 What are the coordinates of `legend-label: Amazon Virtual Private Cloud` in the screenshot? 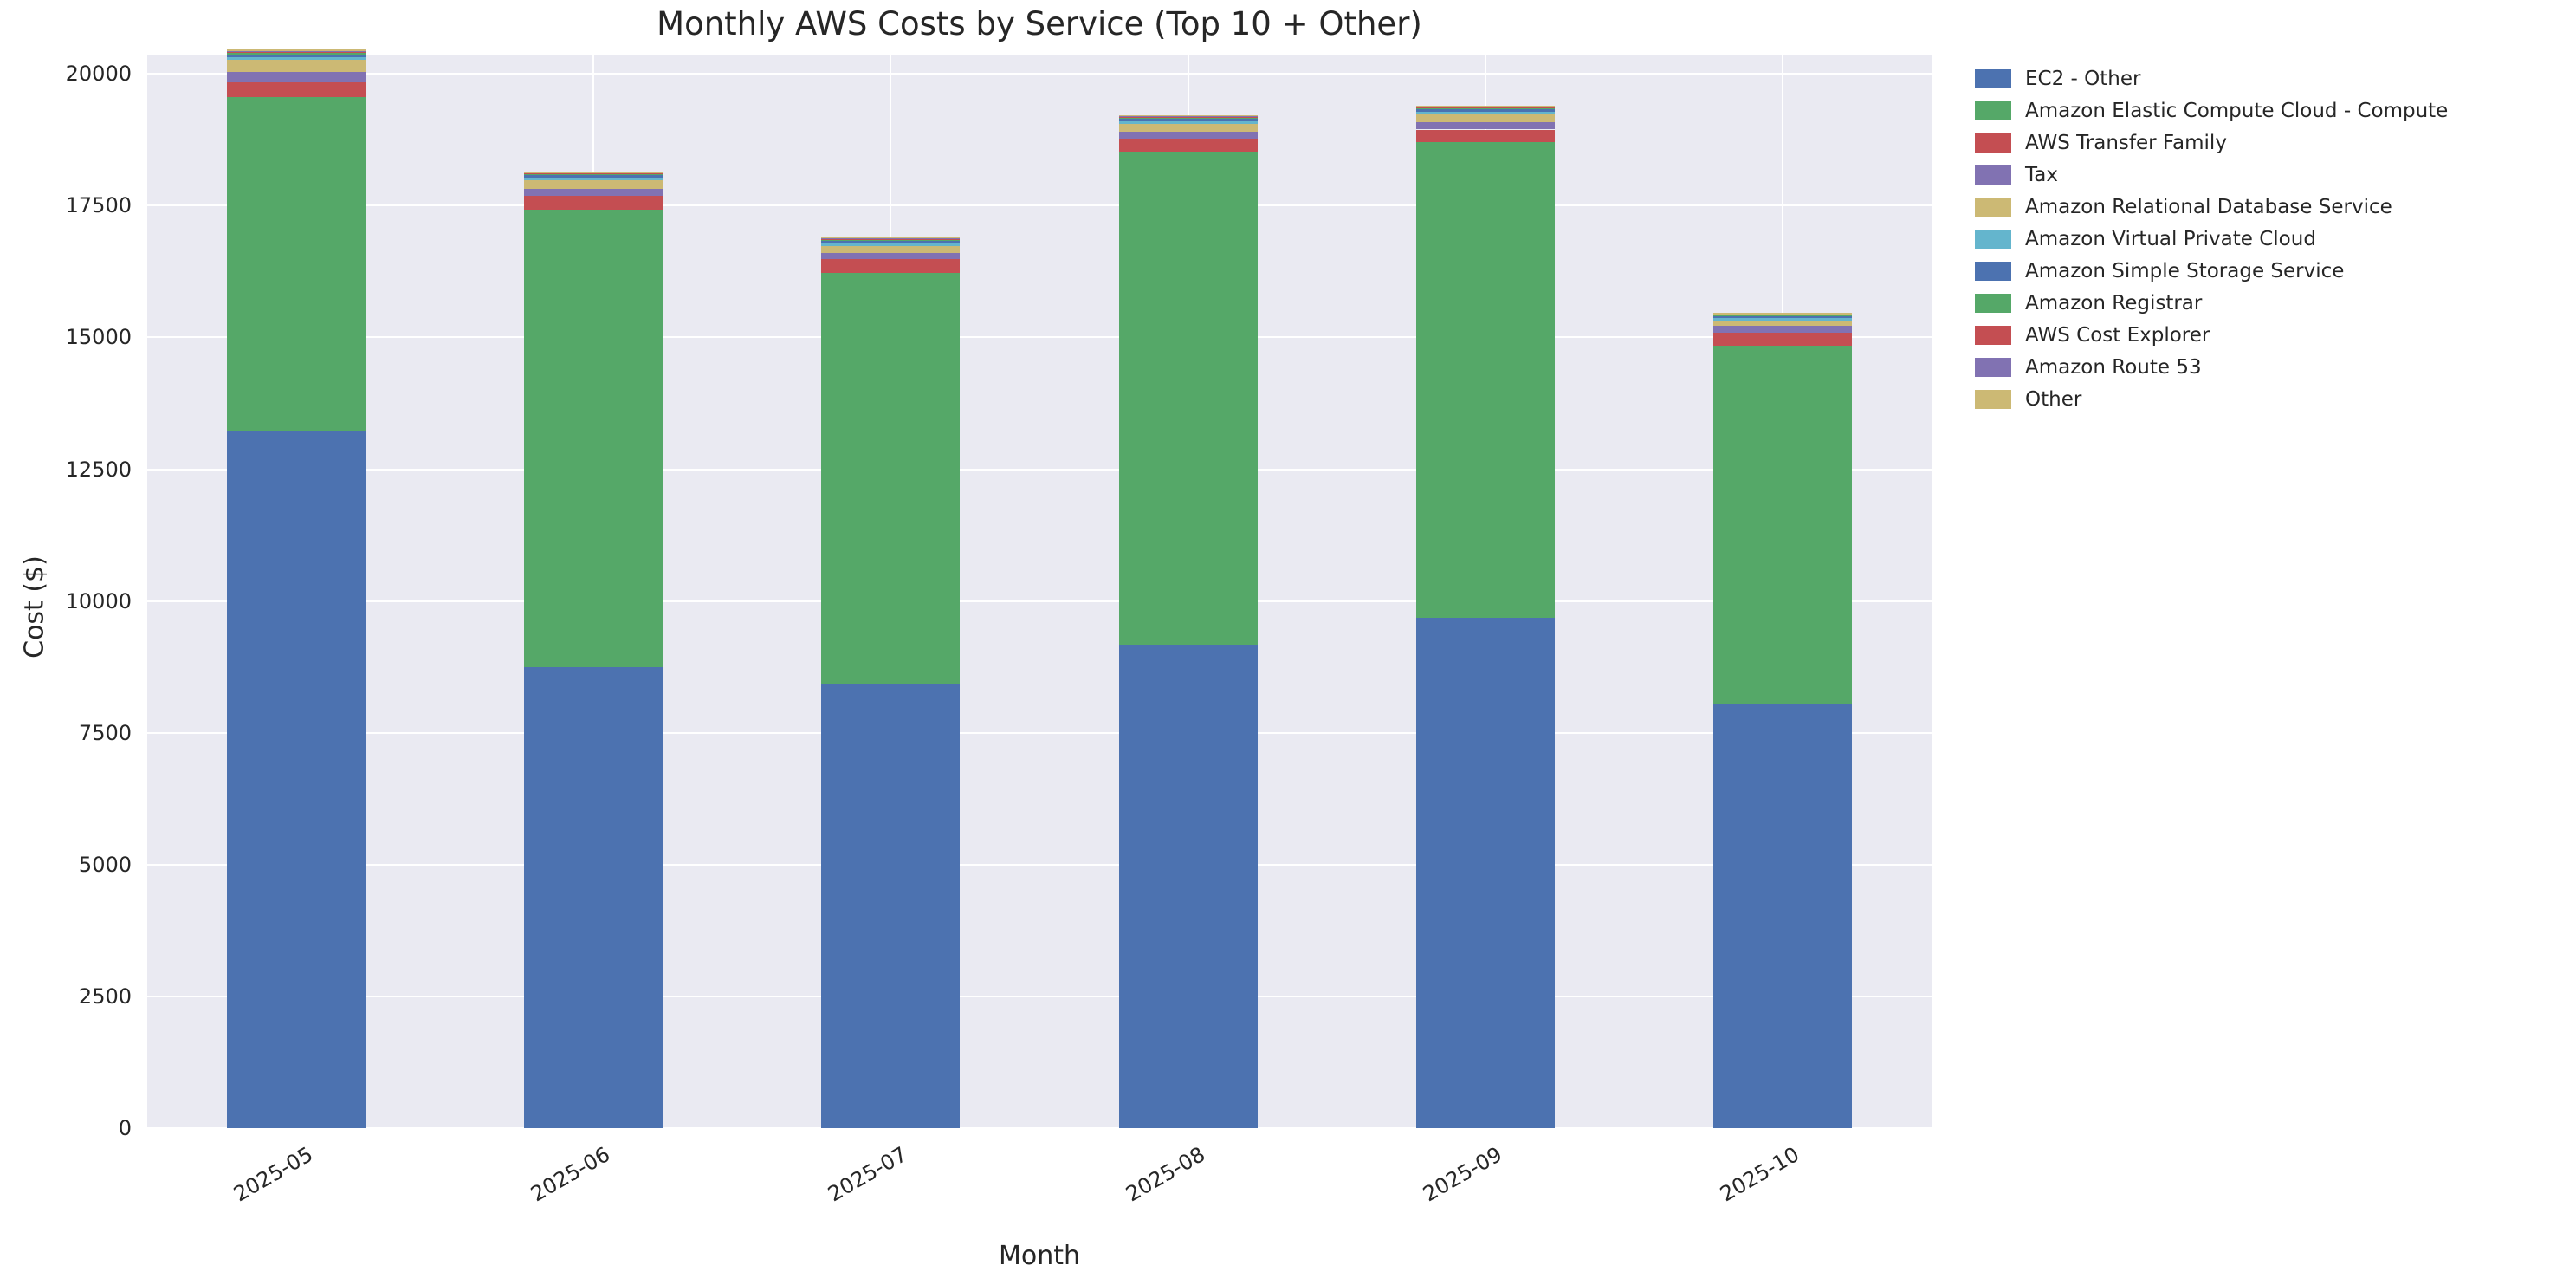 It's located at (2170, 238).